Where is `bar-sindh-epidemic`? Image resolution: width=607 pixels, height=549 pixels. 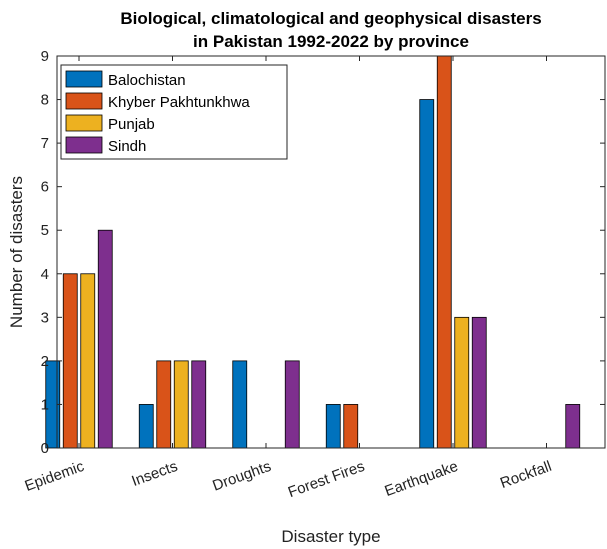
bar-sindh-epidemic is located at coordinates (105, 339).